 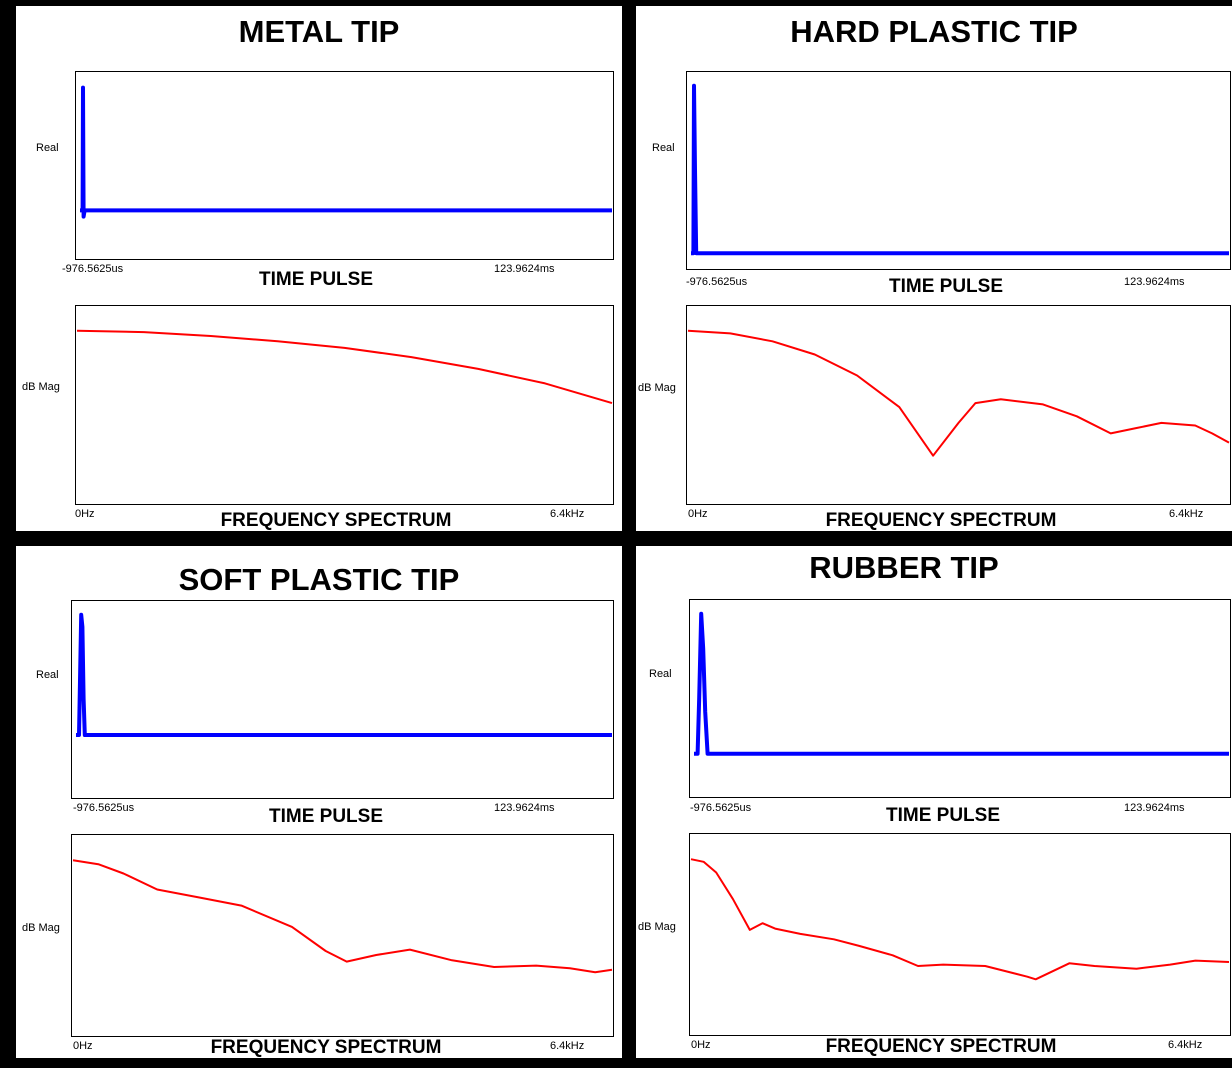 I want to click on panel-title: HARD PLASTIC TIP, so click(x=934, y=31).